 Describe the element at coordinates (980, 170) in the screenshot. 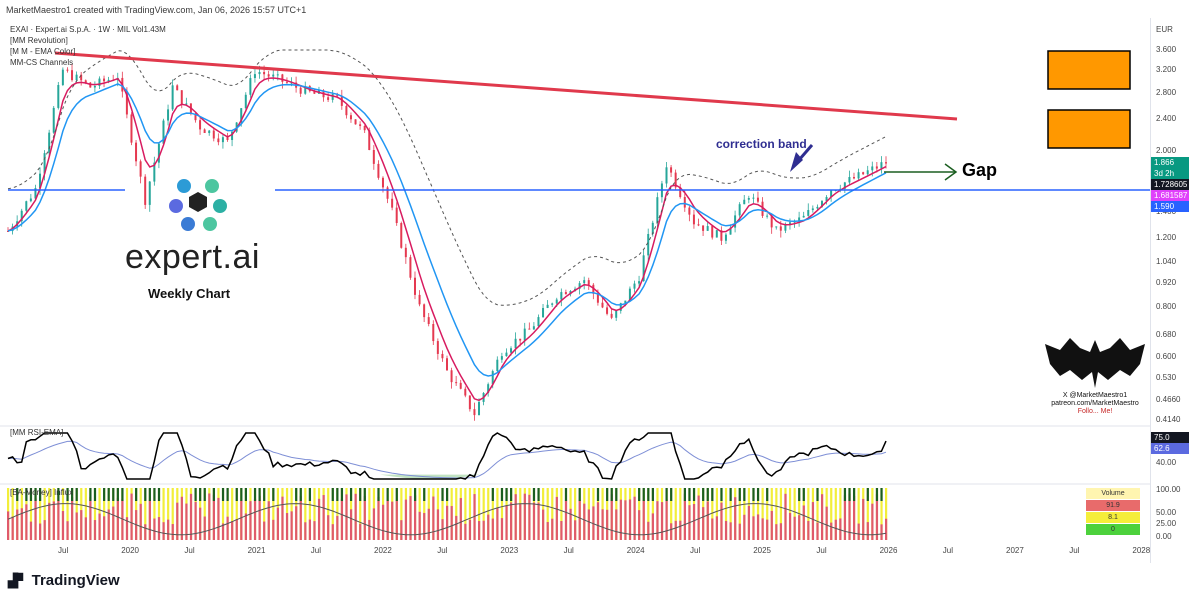

I see `gap-label: Gap` at that location.